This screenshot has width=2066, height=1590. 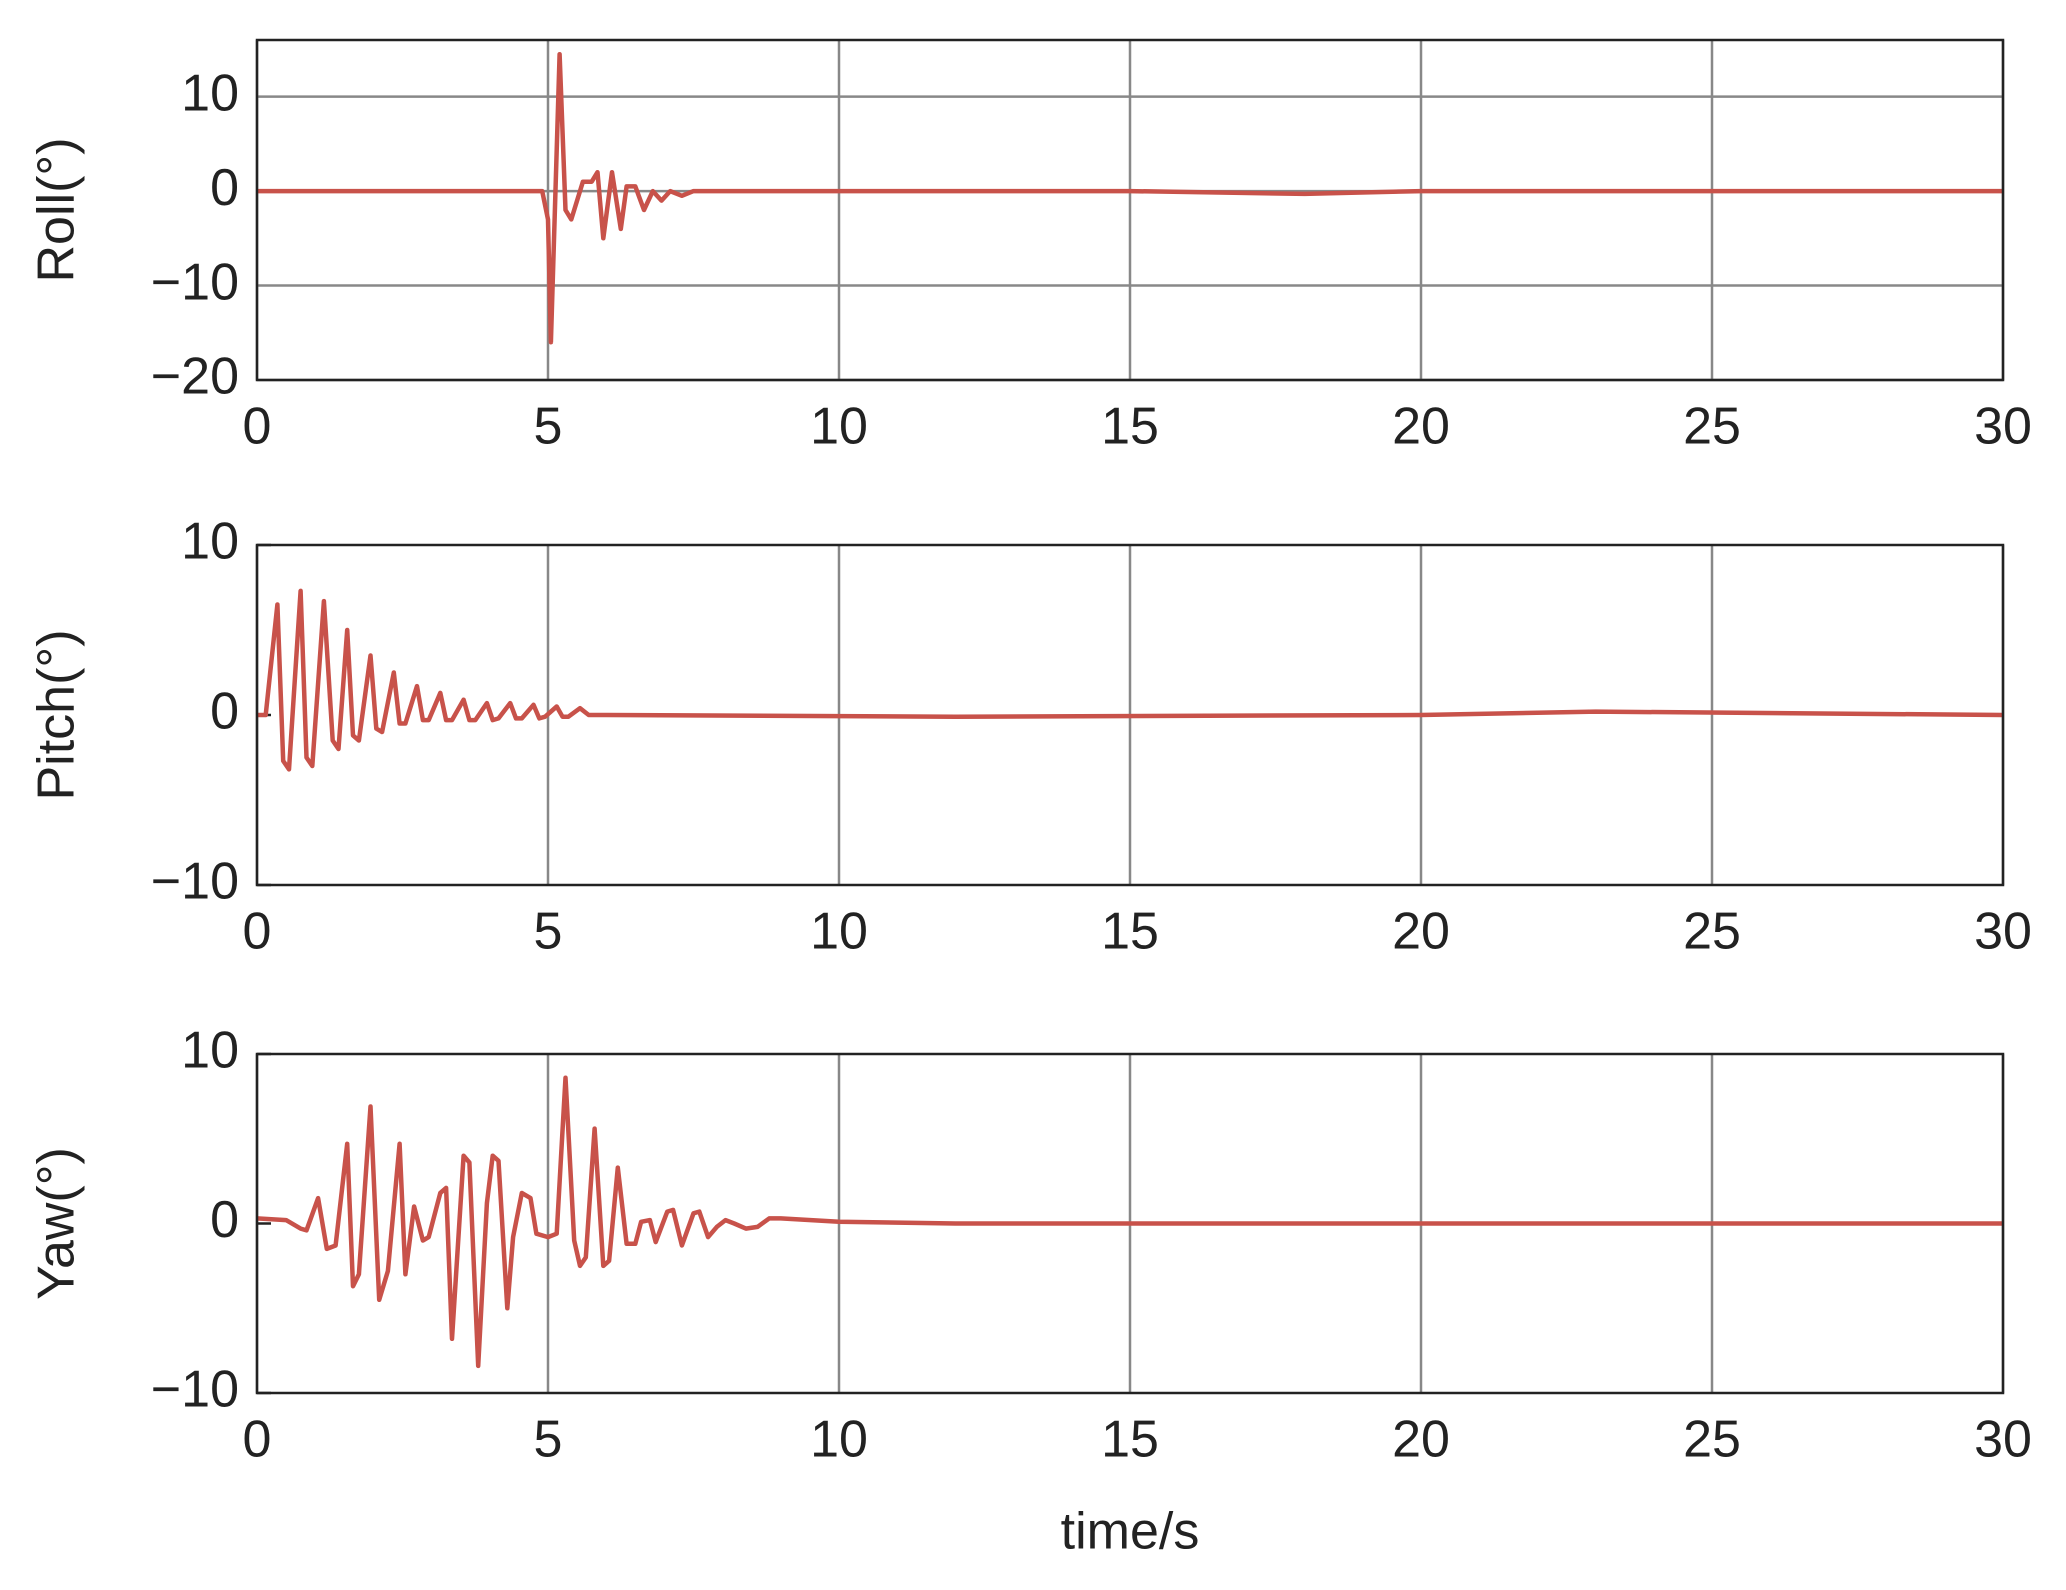 What do you see at coordinates (57, 714) in the screenshot?
I see `y-axis-label: Pitch(°)` at bounding box center [57, 714].